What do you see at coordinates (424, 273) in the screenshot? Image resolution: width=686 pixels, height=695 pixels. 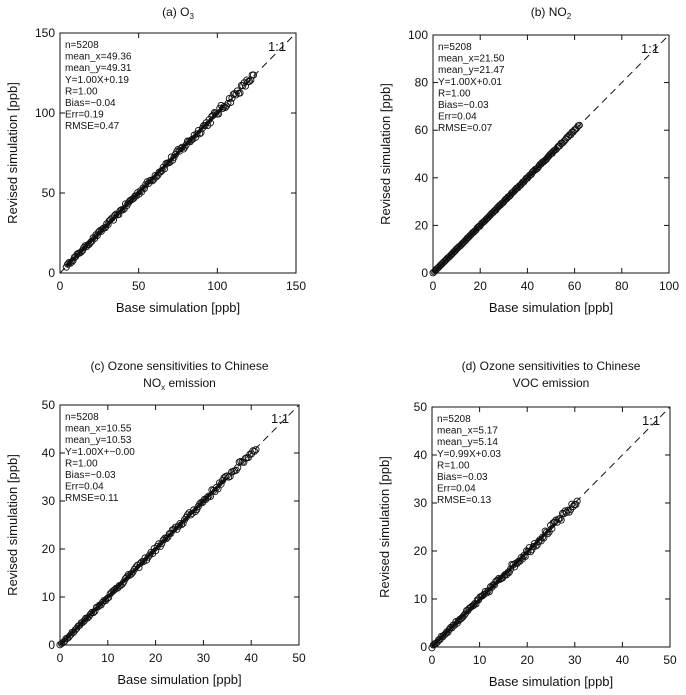 I see `y-tick-label: 0` at bounding box center [424, 273].